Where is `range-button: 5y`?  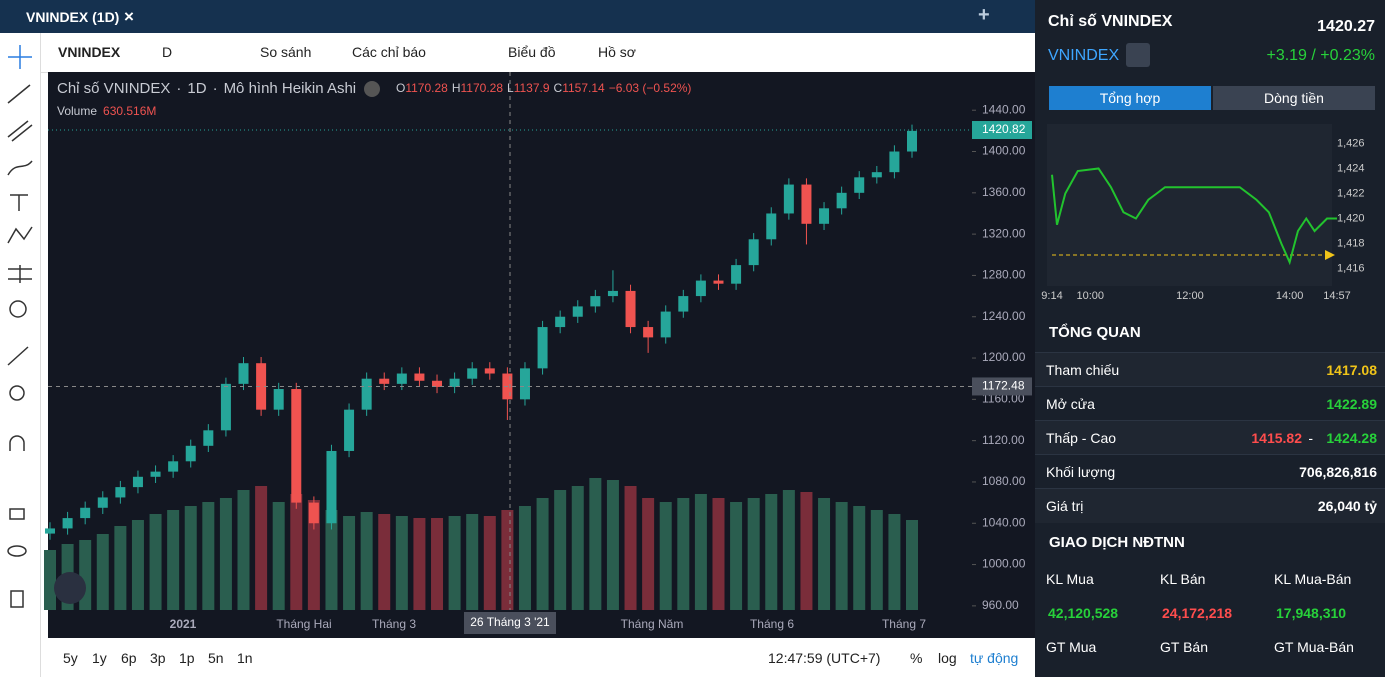
range-button: 5y is located at coordinates (70, 658).